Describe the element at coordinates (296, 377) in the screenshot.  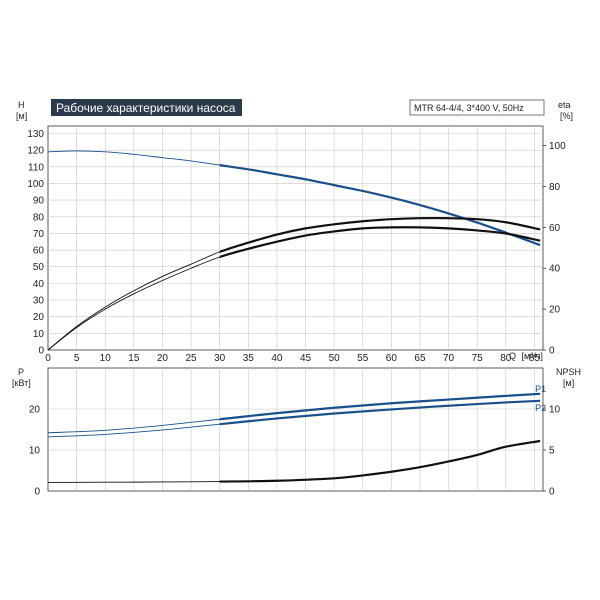
I see `bottom-axis-labels: P [кВт] NPSH [м]` at that location.